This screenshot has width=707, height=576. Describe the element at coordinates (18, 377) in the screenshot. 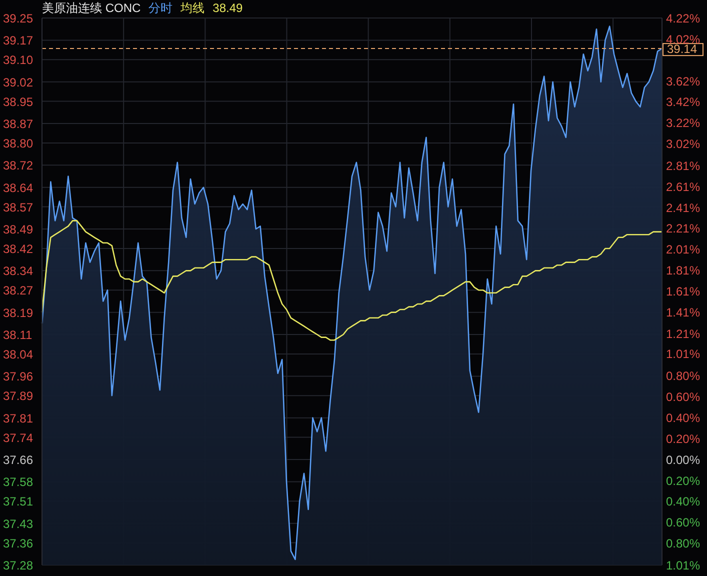

I see `y-tick-label: 37.96` at that location.